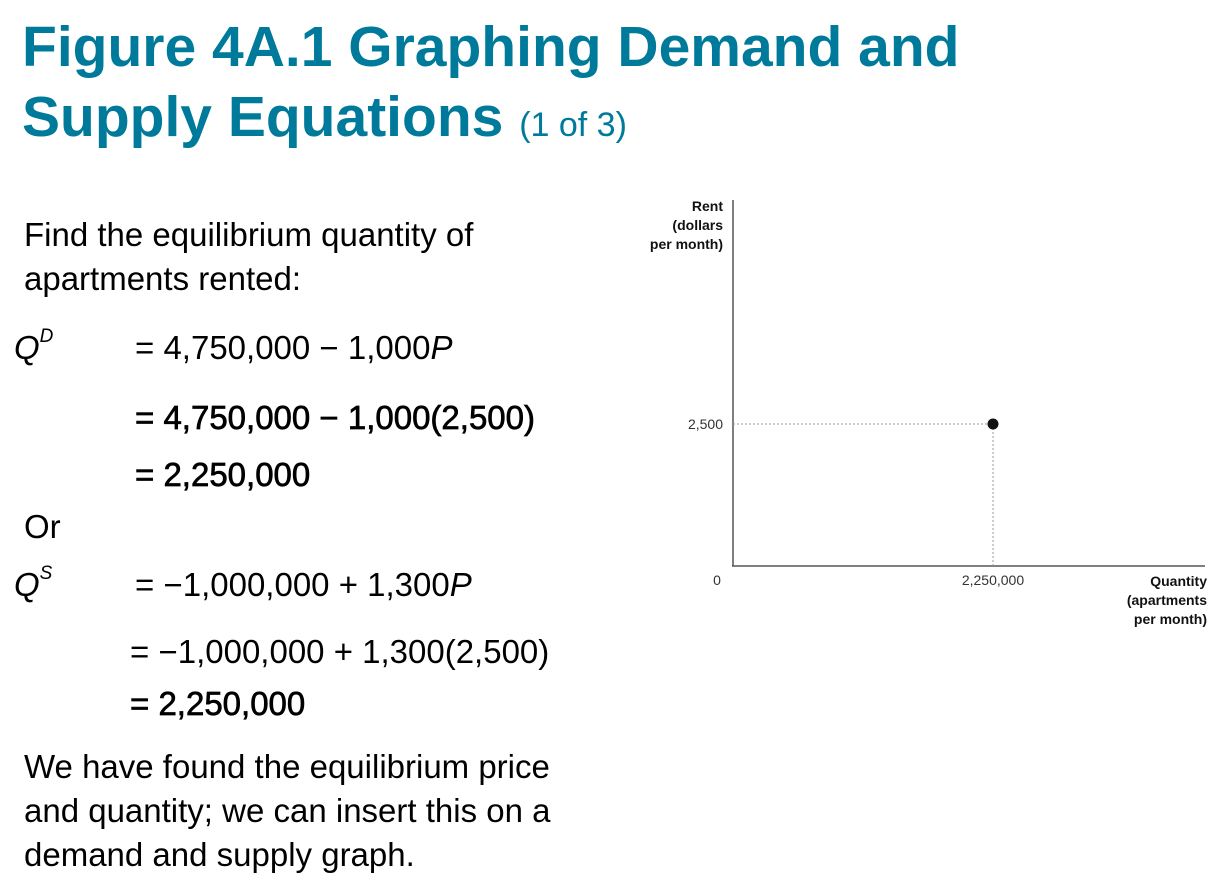  Describe the element at coordinates (441, 347) in the screenshot. I see `demand-eq1-var: P` at that location.